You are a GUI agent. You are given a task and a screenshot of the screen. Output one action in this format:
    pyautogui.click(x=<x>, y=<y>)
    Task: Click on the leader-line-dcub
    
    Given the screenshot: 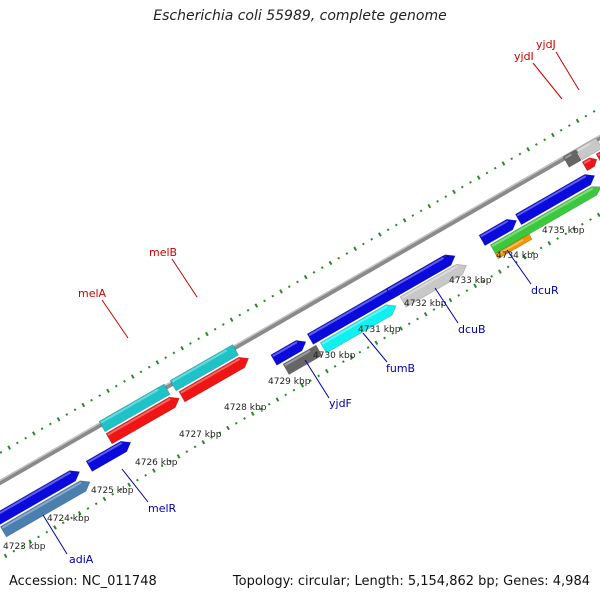 What is the action you would take?
    pyautogui.click(x=446, y=305)
    